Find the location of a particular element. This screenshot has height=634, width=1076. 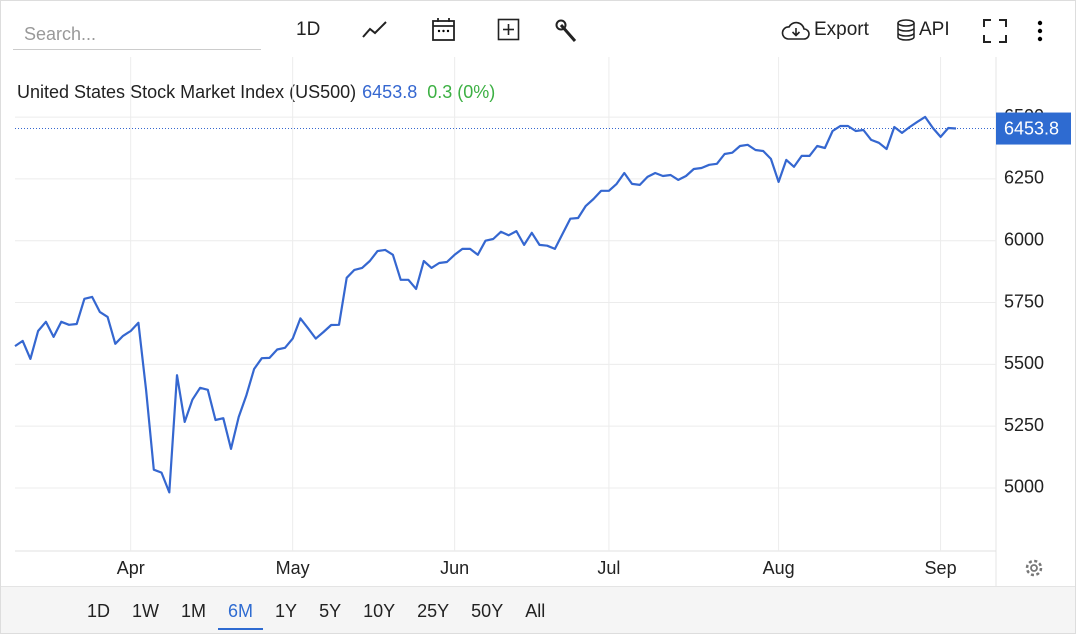

y-tick-label: 5250 is located at coordinates (1024, 425).